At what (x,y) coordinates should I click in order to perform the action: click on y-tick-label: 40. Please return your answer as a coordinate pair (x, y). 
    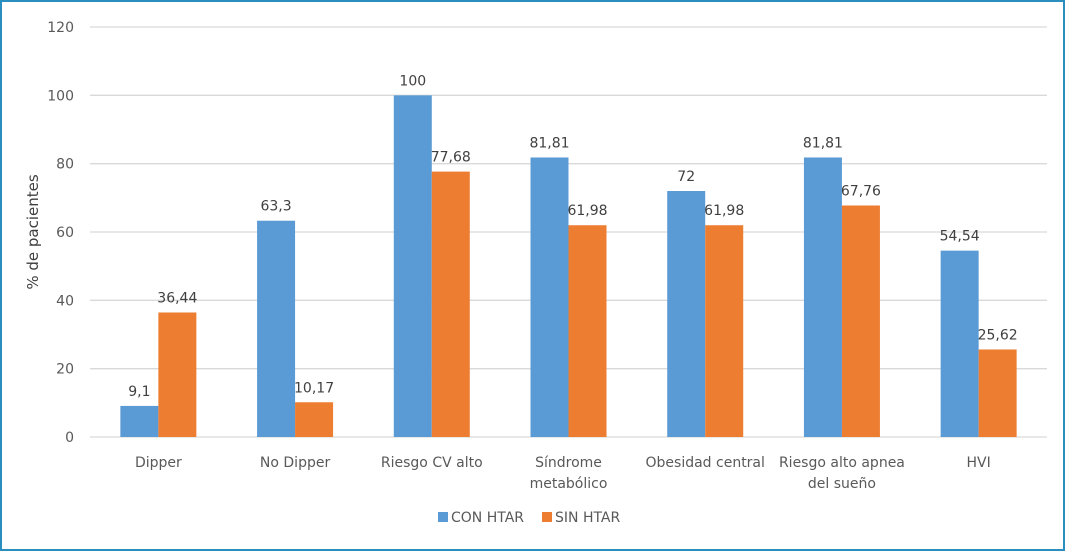
    Looking at the image, I should click on (65, 301).